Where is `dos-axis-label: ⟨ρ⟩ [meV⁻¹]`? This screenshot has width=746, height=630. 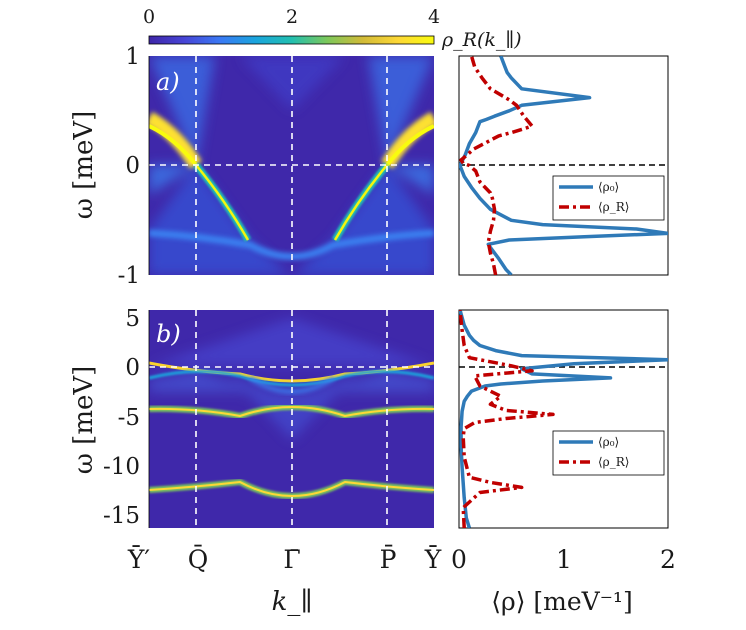
dos-axis-label: ⟨ρ⟩ [meV⁻¹] is located at coordinates (561, 601).